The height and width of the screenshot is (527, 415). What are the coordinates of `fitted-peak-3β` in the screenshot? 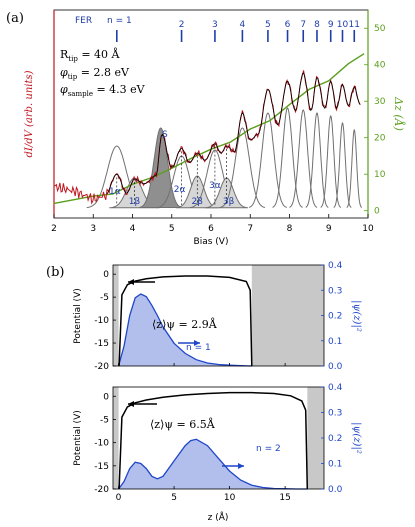 It's located at (227, 193).